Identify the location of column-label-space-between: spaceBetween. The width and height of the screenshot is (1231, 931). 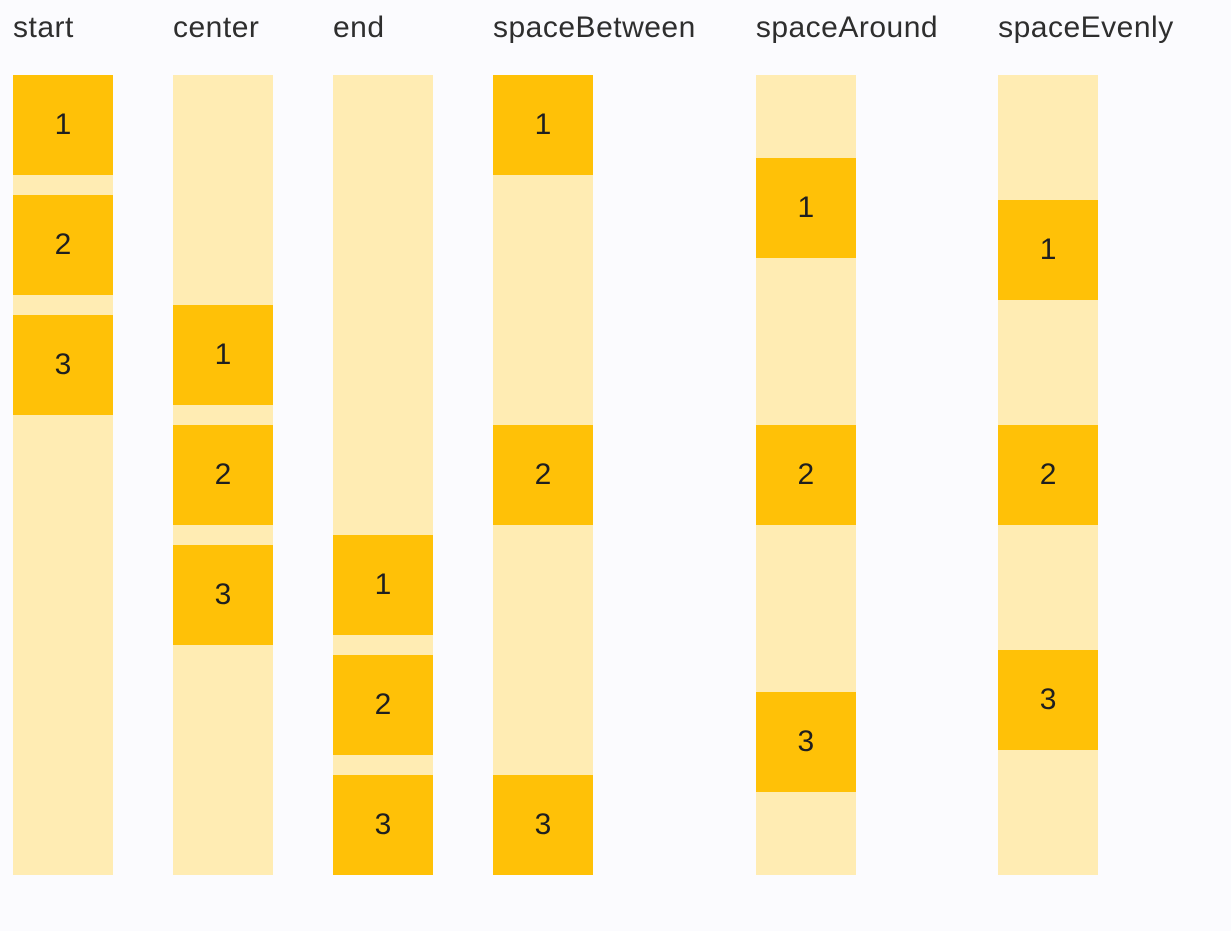
(594, 27).